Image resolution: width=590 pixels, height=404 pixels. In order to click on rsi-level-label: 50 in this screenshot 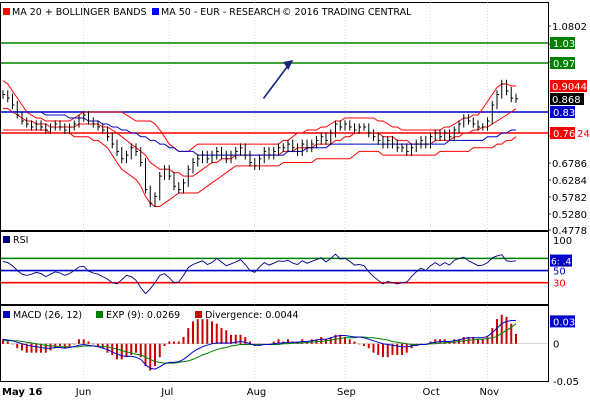, I will do `click(559, 272)`.